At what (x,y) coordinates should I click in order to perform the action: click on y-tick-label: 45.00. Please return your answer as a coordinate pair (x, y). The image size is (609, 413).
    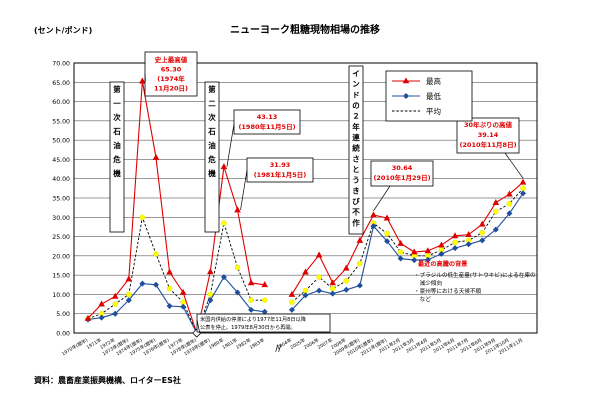
    Looking at the image, I should click on (61, 160).